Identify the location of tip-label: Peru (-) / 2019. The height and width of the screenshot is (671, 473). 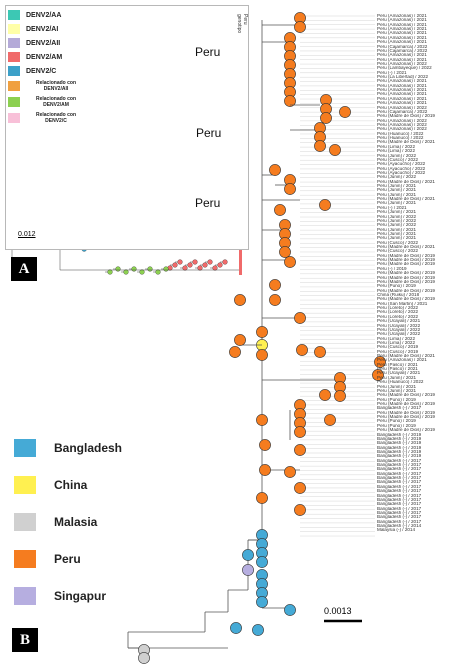
(392, 268).